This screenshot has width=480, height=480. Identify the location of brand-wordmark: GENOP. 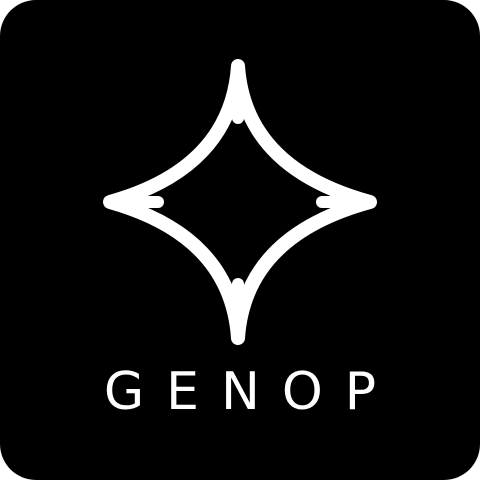
(251, 392).